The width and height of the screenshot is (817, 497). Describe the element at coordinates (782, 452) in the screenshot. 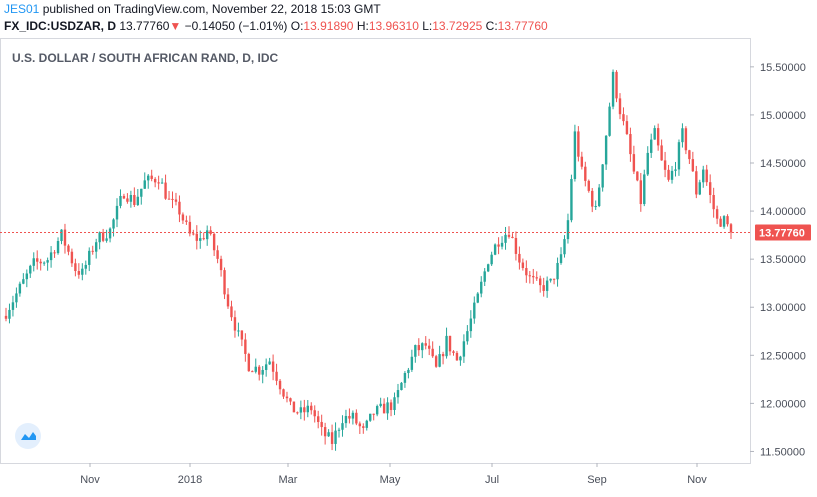

I see `y-tick-label: 11.50000` at that location.